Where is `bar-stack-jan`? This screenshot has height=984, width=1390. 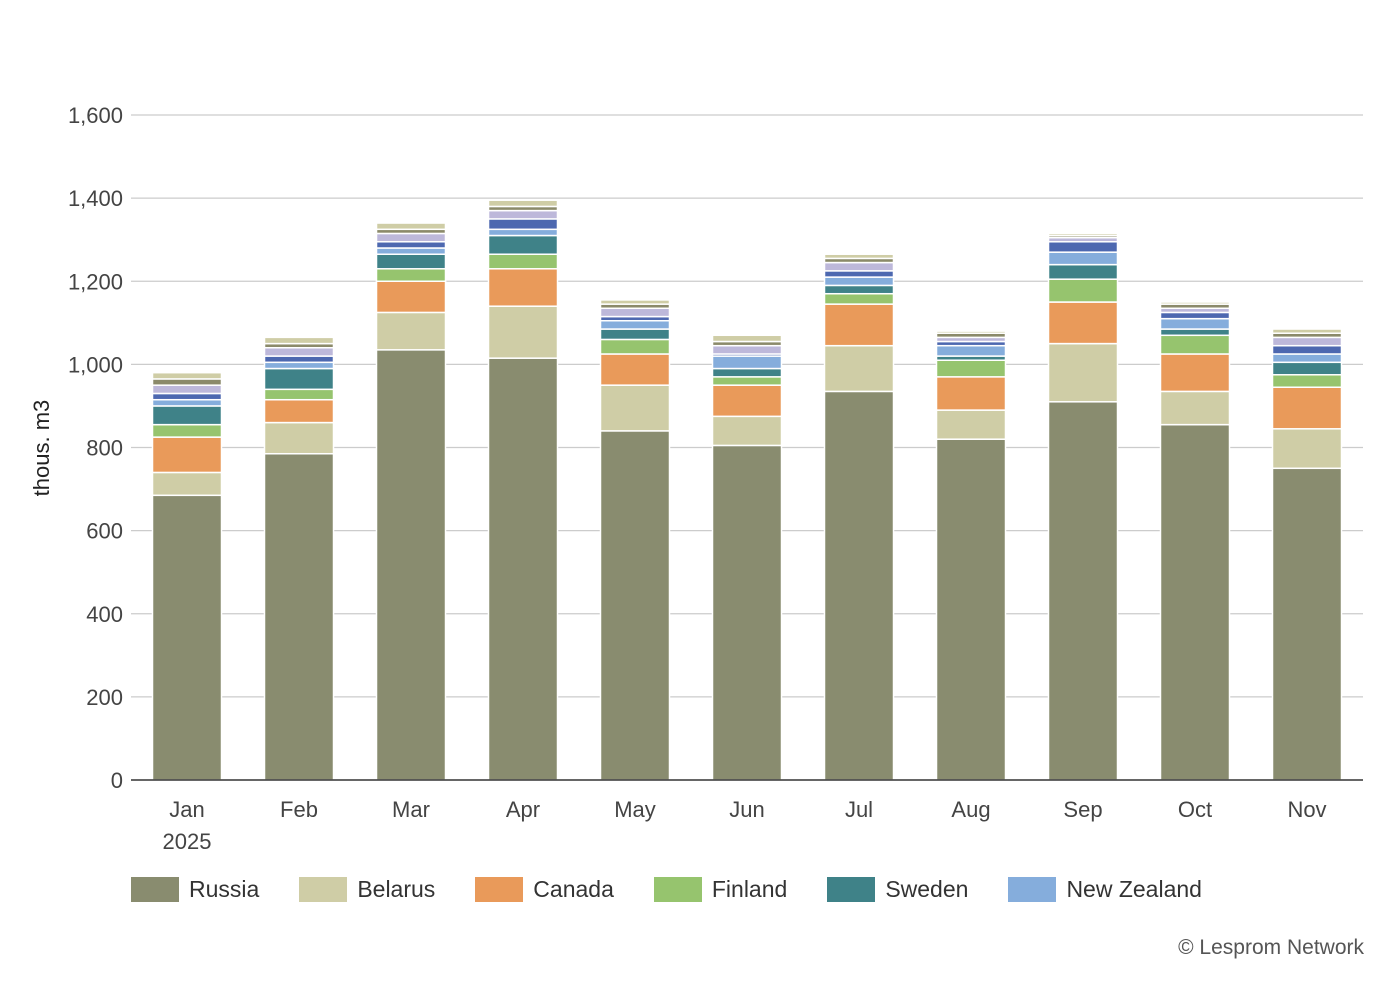
bar-stack-jan is located at coordinates (187, 576).